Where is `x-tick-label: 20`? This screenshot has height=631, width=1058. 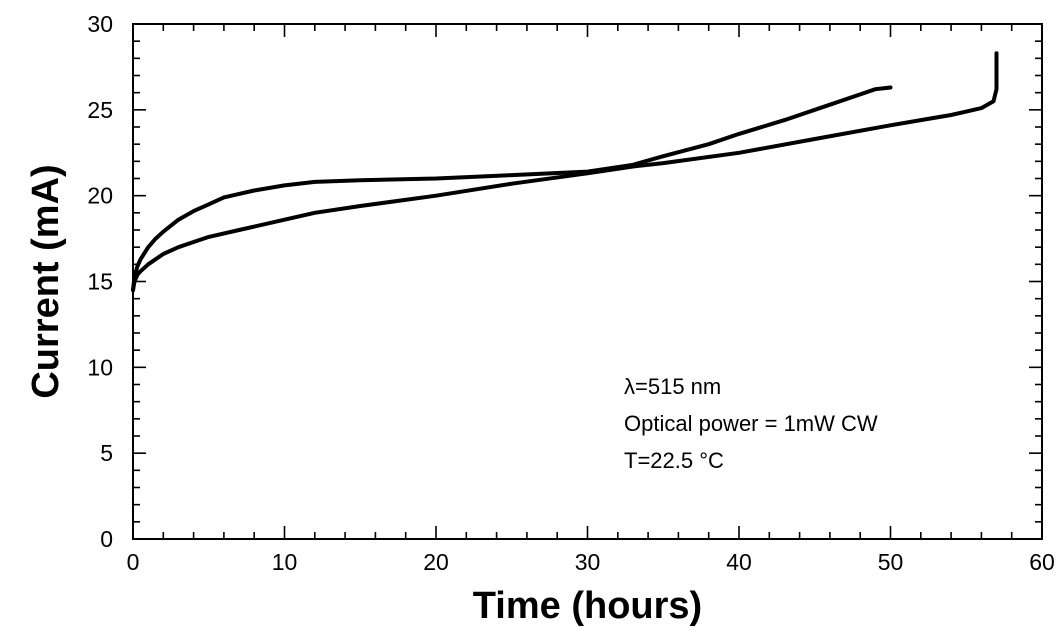
x-tick-label: 20 is located at coordinates (436, 562).